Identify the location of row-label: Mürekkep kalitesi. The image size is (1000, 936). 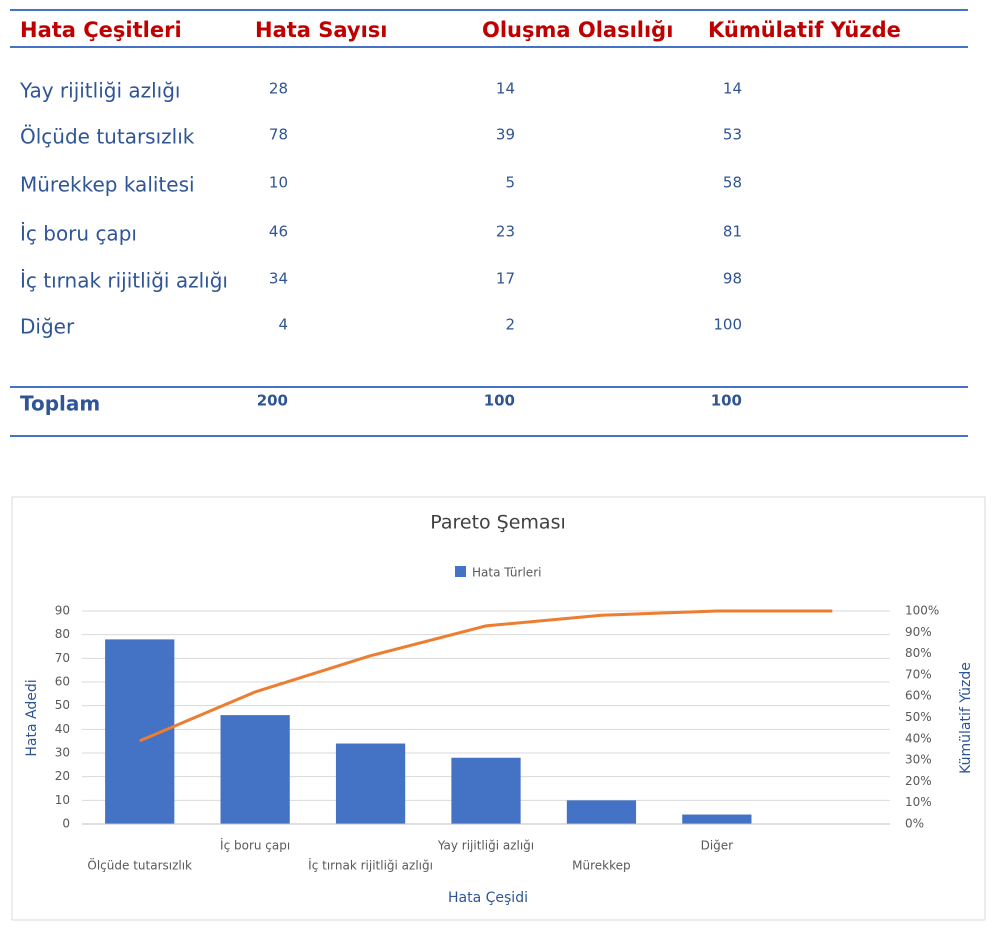
(107, 185).